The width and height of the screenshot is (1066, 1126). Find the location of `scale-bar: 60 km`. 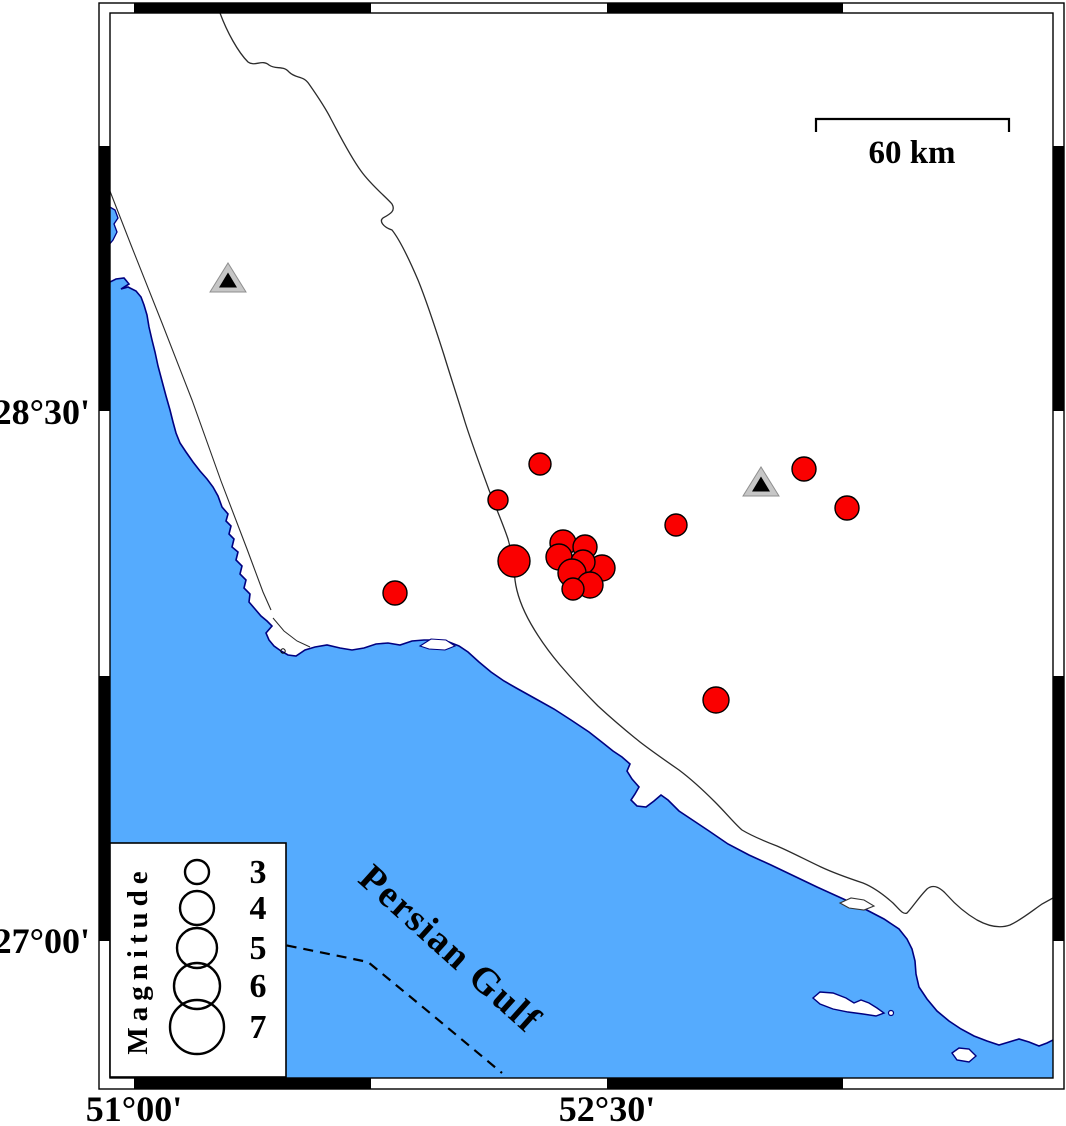

scale-bar: 60 km is located at coordinates (912, 144).